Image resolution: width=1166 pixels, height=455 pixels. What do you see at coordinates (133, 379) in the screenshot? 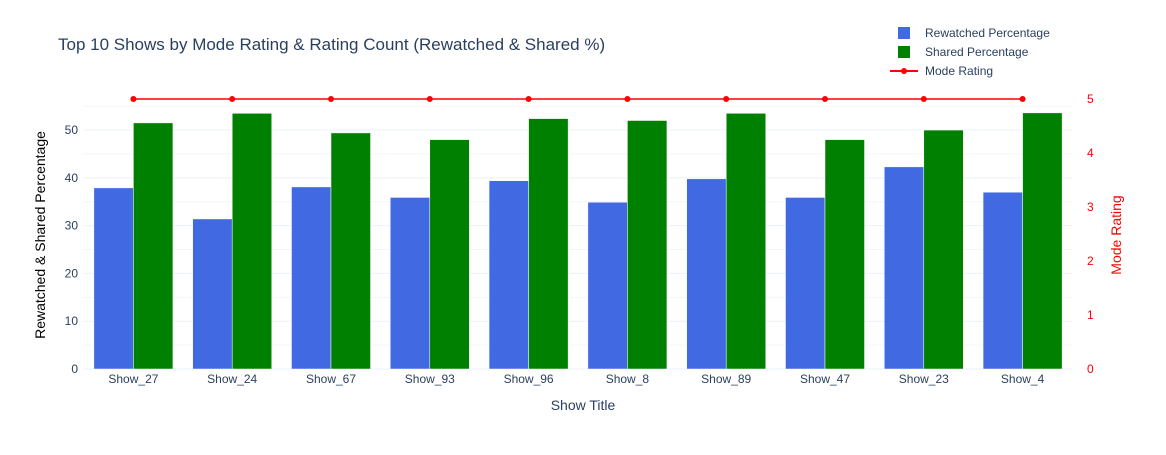
I see `x-tick-label: Show_27` at bounding box center [133, 379].